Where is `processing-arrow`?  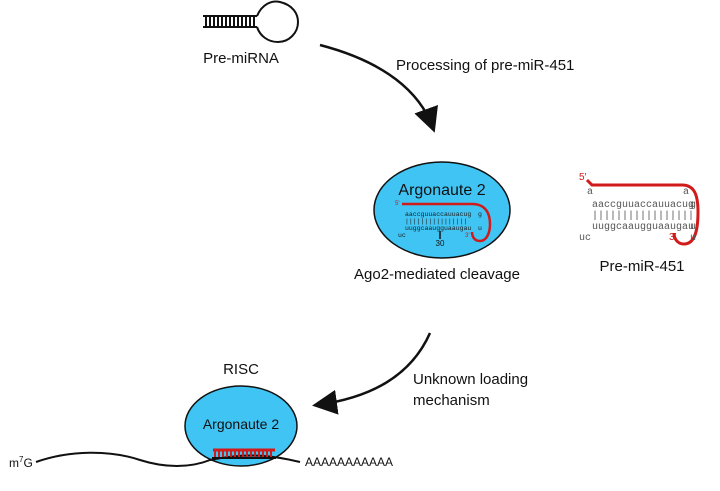
processing-arrow is located at coordinates (378, 88).